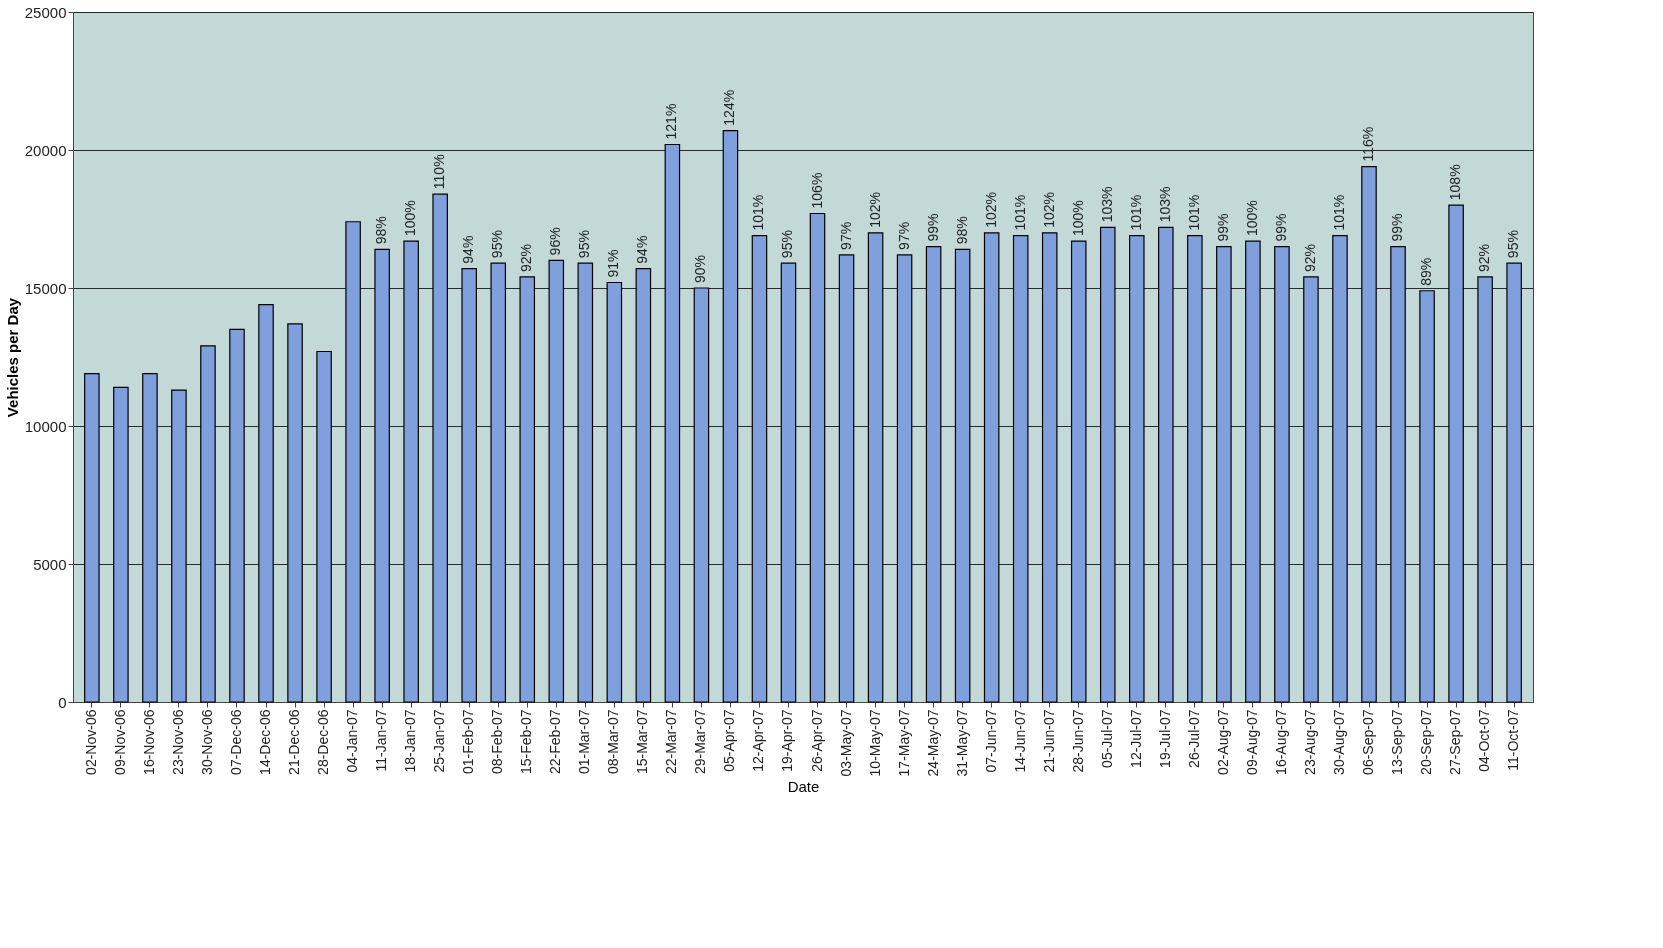  Describe the element at coordinates (671, 742) in the screenshot. I see `x-tick-label: 22-Mar-07` at that location.